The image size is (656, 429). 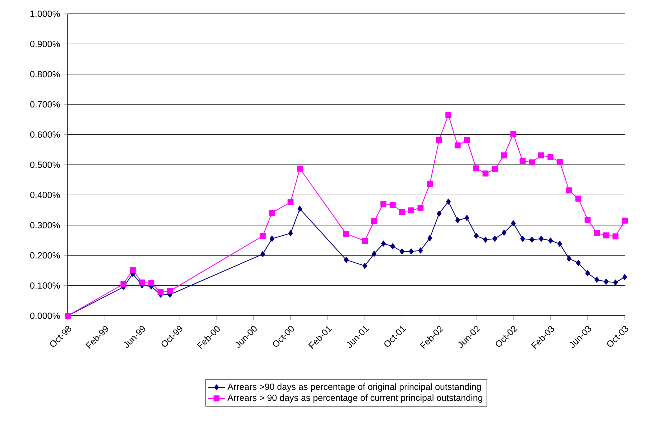 I want to click on y-tick-label: 0.000%, so click(x=45, y=316).